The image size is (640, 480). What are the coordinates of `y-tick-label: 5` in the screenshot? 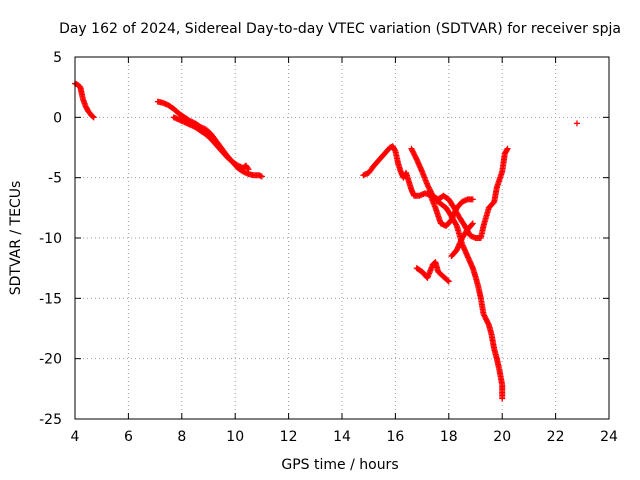 It's located at (57, 58).